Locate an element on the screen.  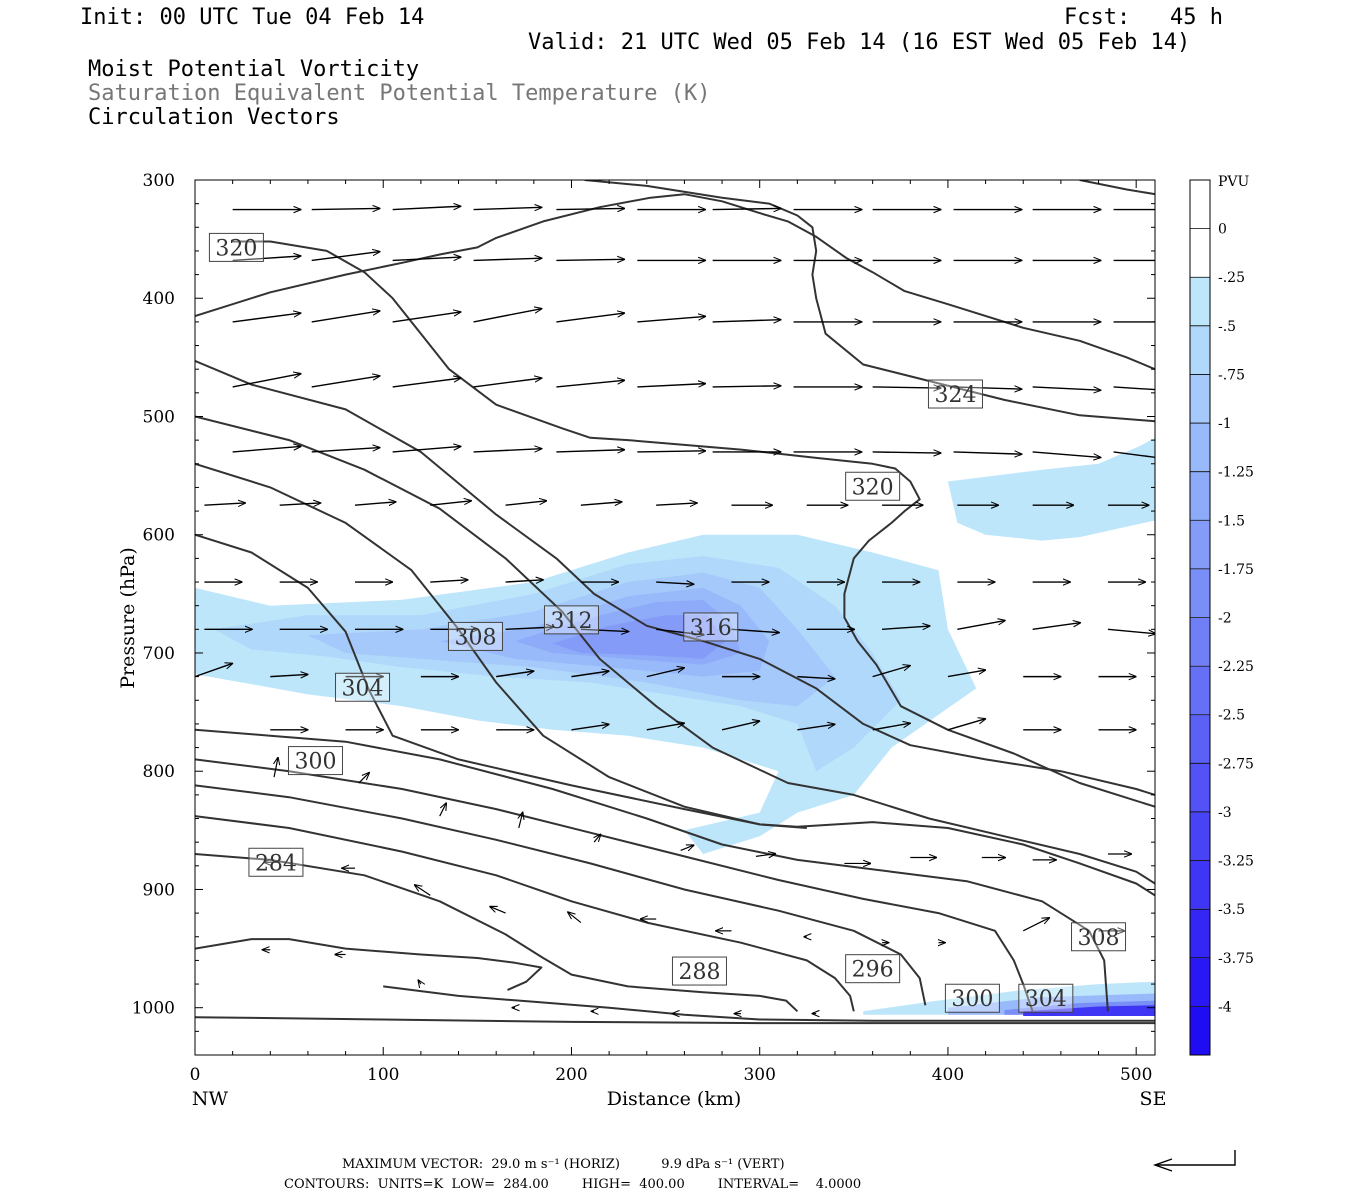
contour-label-308-13: 308 is located at coordinates (1099, 937).